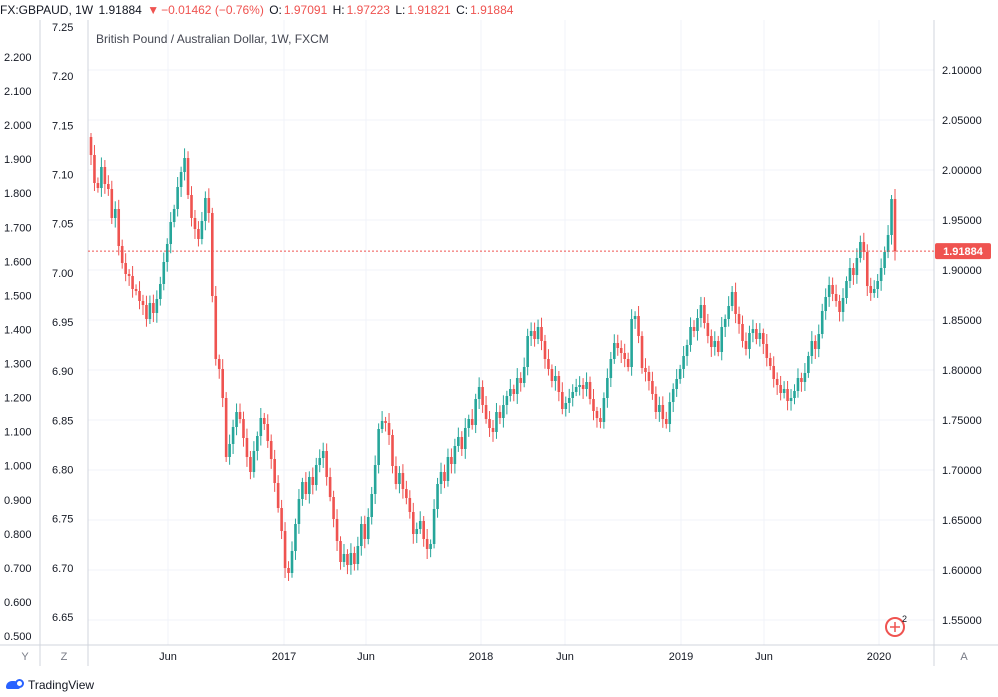  What do you see at coordinates (120, 10) in the screenshot?
I see `last-price: 1.91884` at bounding box center [120, 10].